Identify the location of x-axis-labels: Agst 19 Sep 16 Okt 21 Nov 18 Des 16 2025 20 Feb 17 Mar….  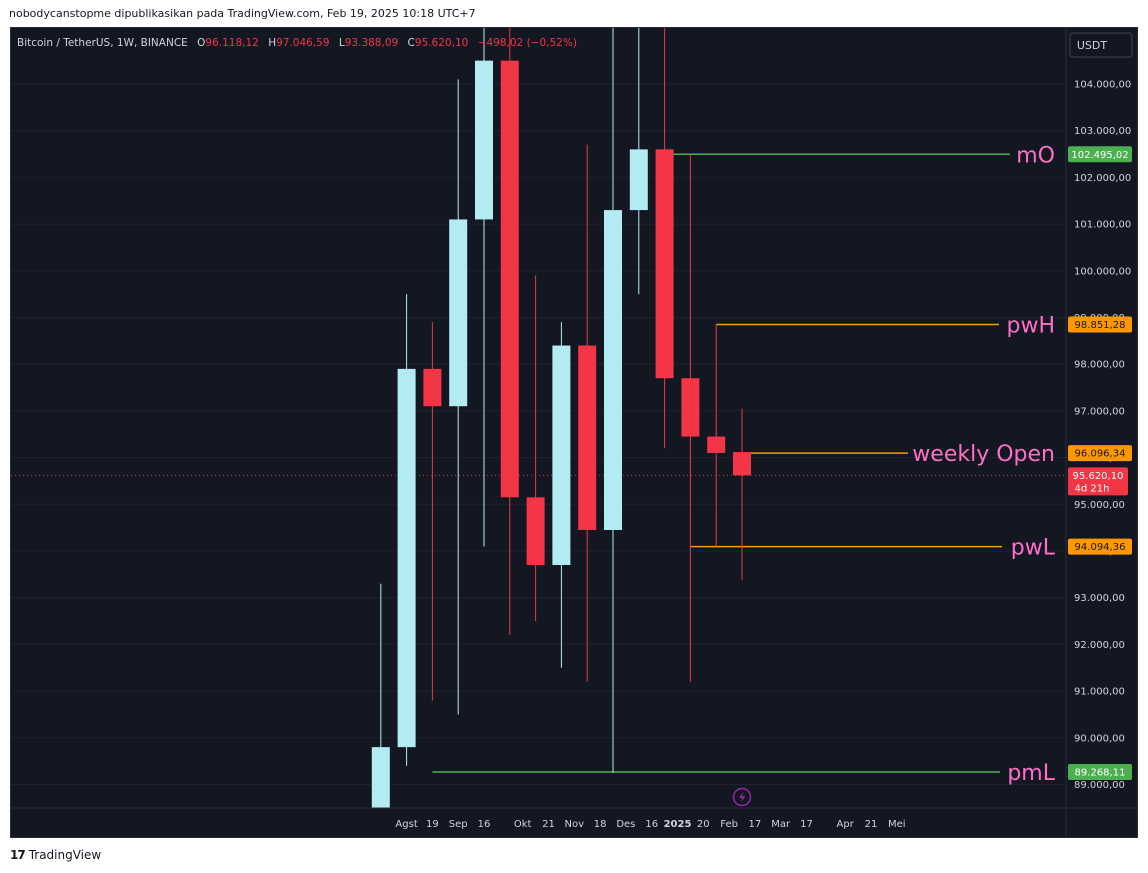
(650, 824).